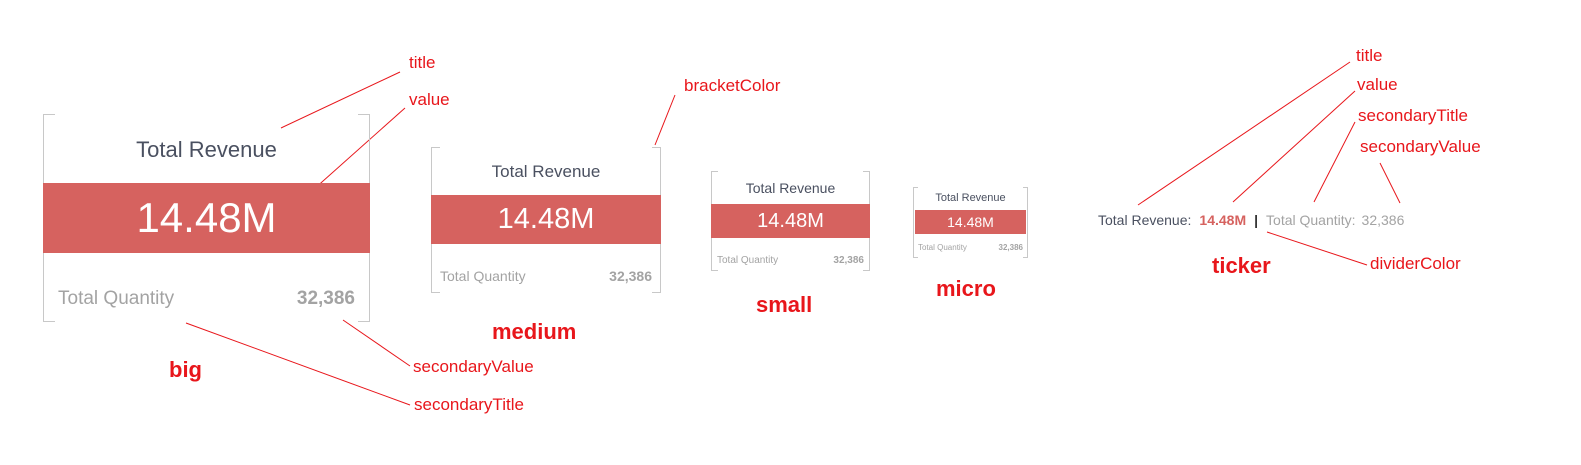  I want to click on annotation-ticker-secondary-value: secondaryValue, so click(1420, 146).